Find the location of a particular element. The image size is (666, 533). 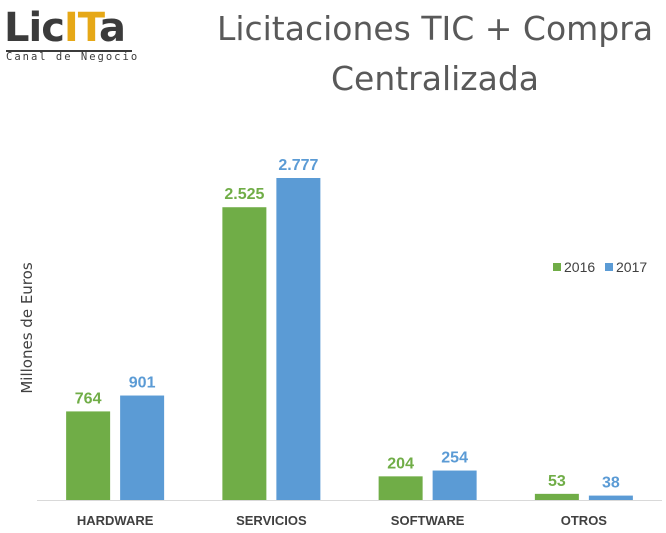

bar-hardware-2017 is located at coordinates (142, 447).